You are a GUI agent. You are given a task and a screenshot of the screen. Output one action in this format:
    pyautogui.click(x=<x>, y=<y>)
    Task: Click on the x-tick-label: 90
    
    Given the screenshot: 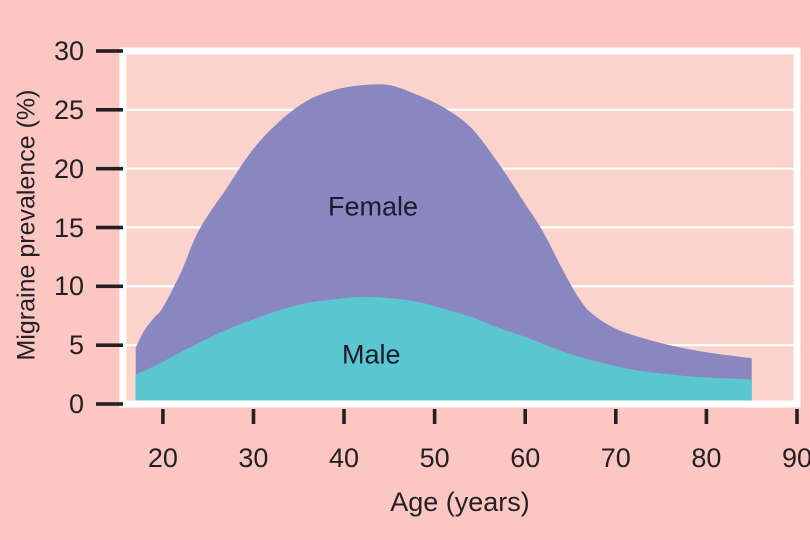 What is the action you would take?
    pyautogui.click(x=795, y=458)
    